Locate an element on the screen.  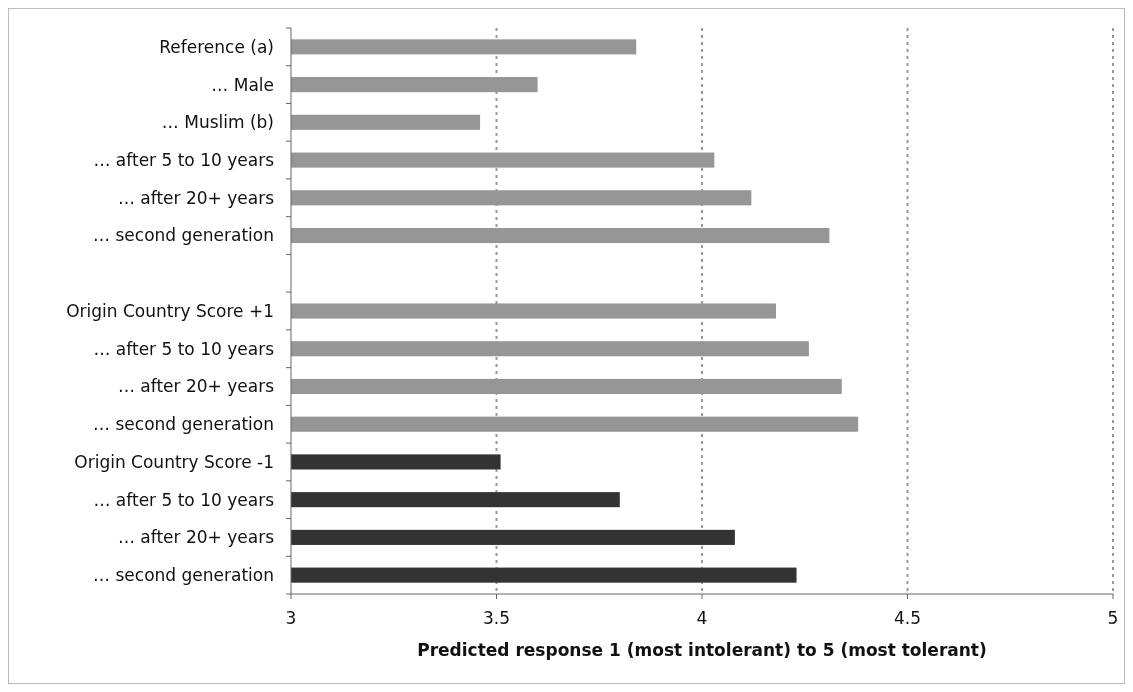
x-tick-label: 3.5 is located at coordinates (496, 618).